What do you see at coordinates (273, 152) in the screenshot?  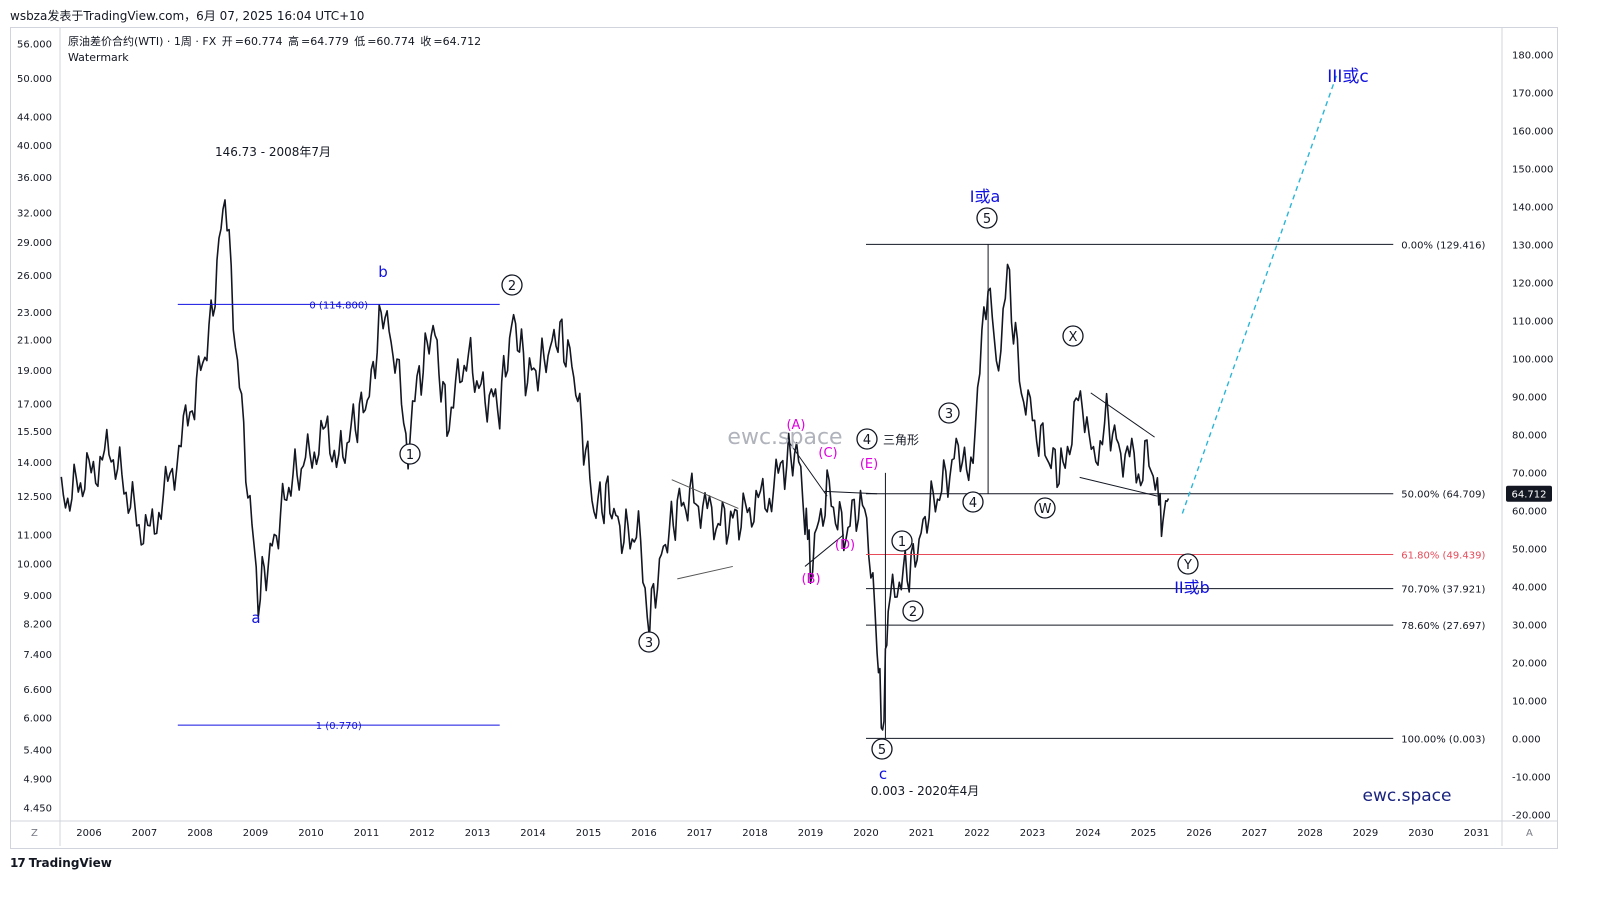 I see `peak-annotation: 146.73 - 2008年7月` at bounding box center [273, 152].